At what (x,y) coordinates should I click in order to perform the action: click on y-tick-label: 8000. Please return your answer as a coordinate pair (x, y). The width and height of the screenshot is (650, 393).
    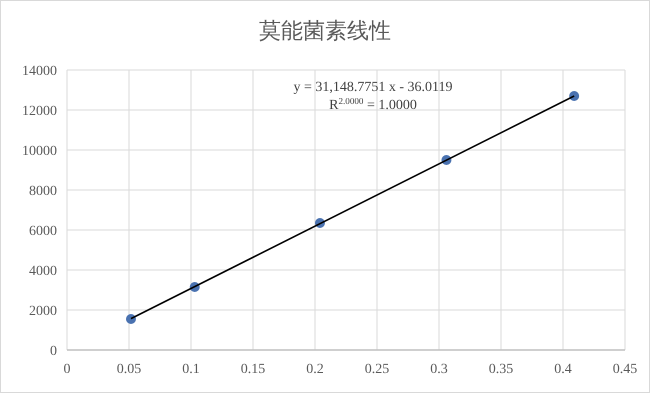
    Looking at the image, I should click on (43, 191).